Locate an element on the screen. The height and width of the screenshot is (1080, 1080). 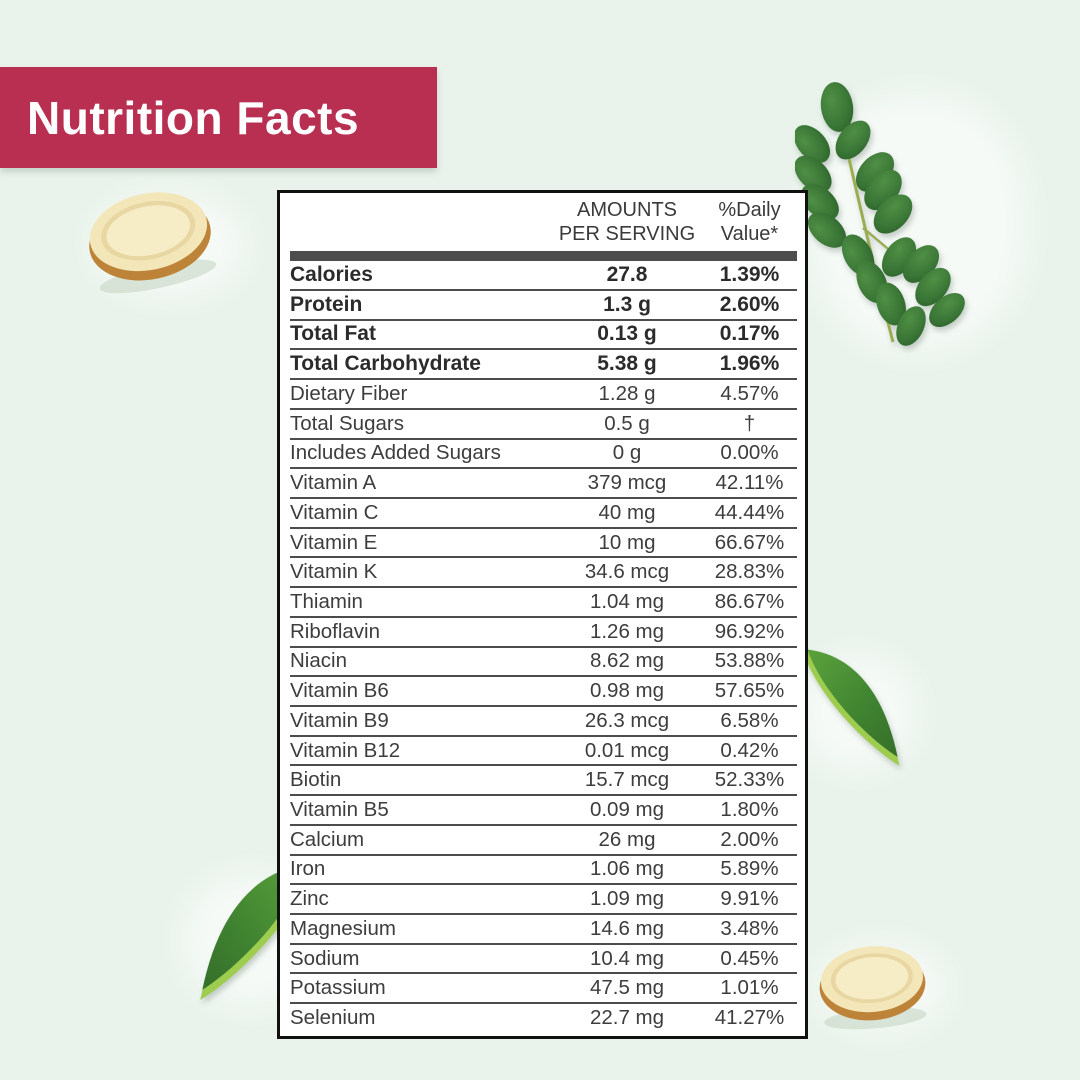
nutrient-amount: 27.8 is located at coordinates (627, 275).